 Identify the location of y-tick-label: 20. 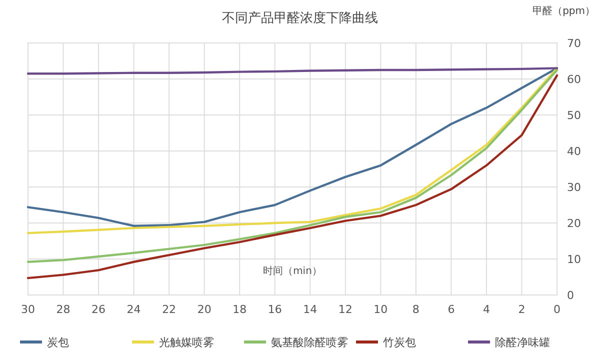
(574, 223).